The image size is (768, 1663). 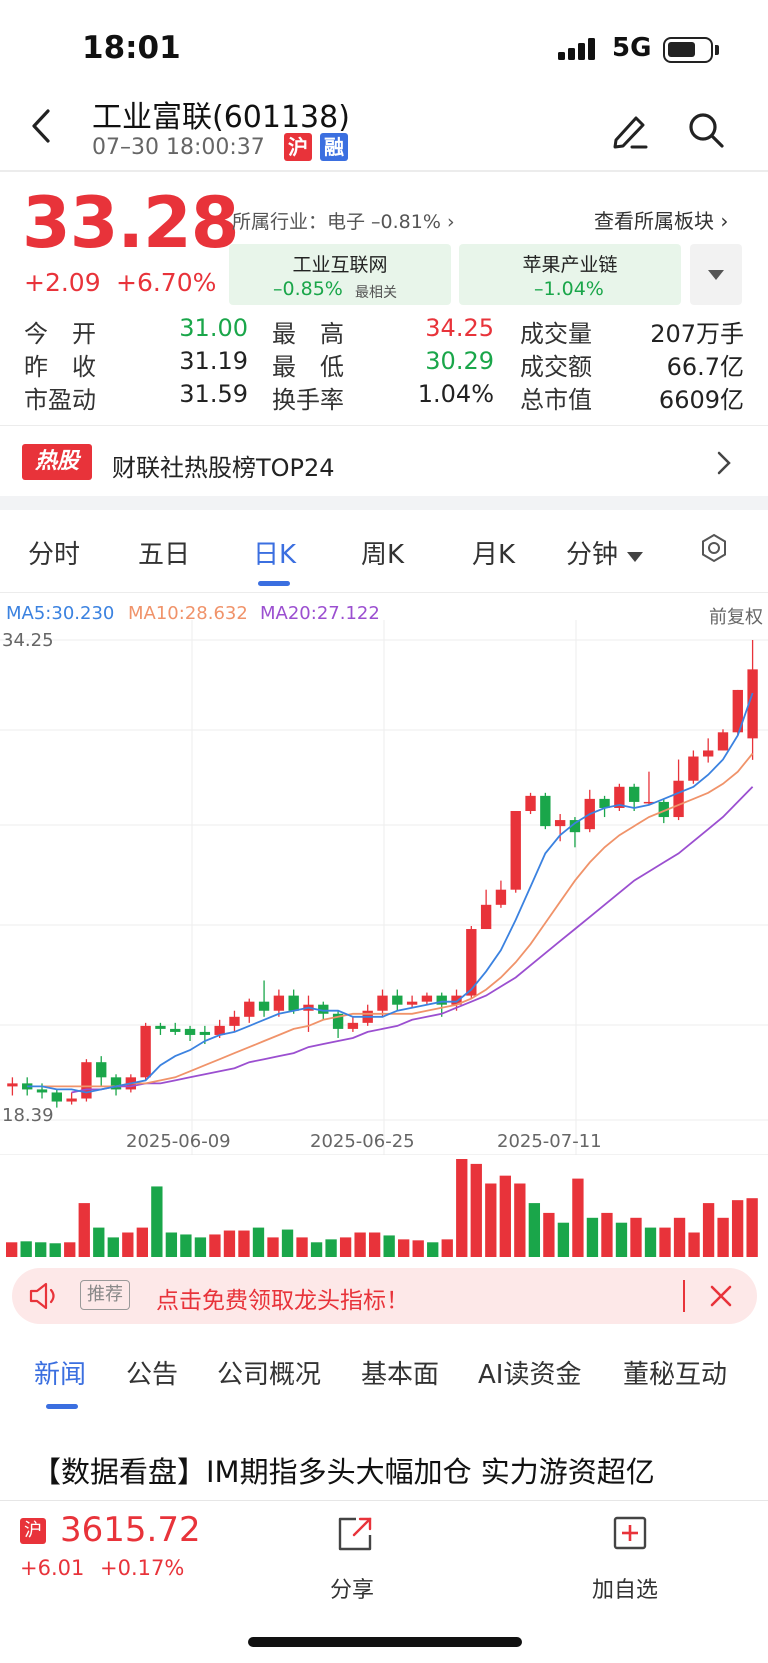 What do you see at coordinates (42, 126) in the screenshot?
I see `back-arrow-icon` at bounding box center [42, 126].